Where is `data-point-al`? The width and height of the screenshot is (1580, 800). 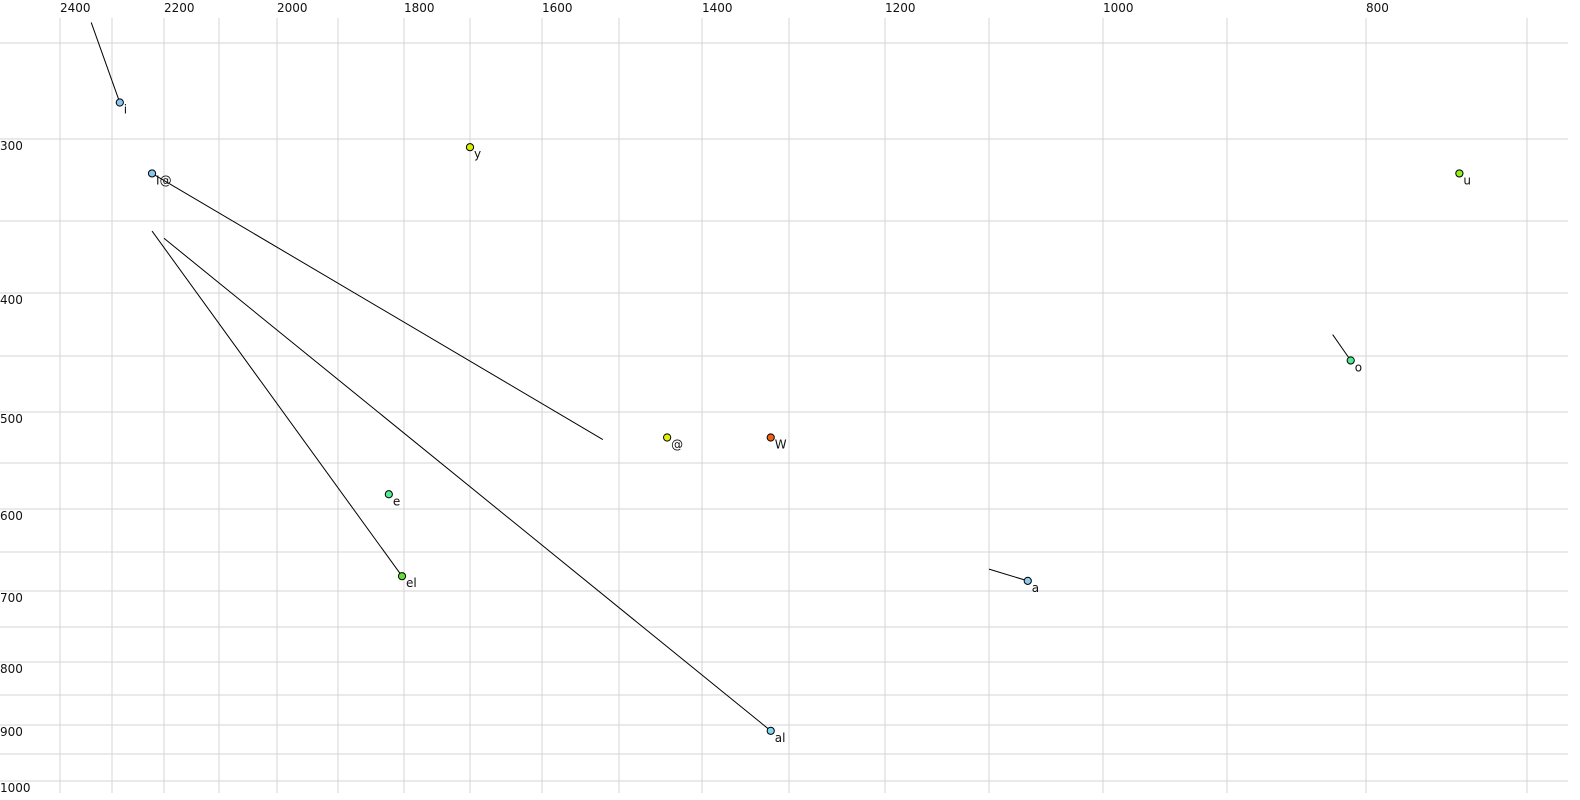 data-point-al is located at coordinates (770, 730).